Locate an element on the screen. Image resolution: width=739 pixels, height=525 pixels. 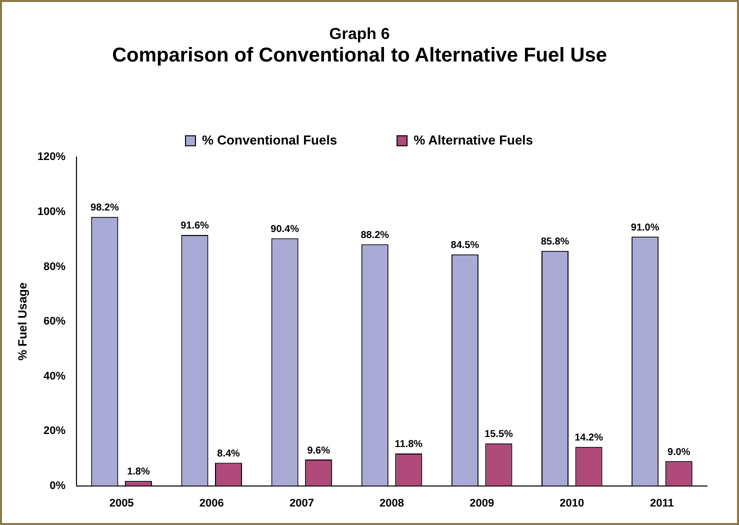
data-label: 84.5% is located at coordinates (465, 246).